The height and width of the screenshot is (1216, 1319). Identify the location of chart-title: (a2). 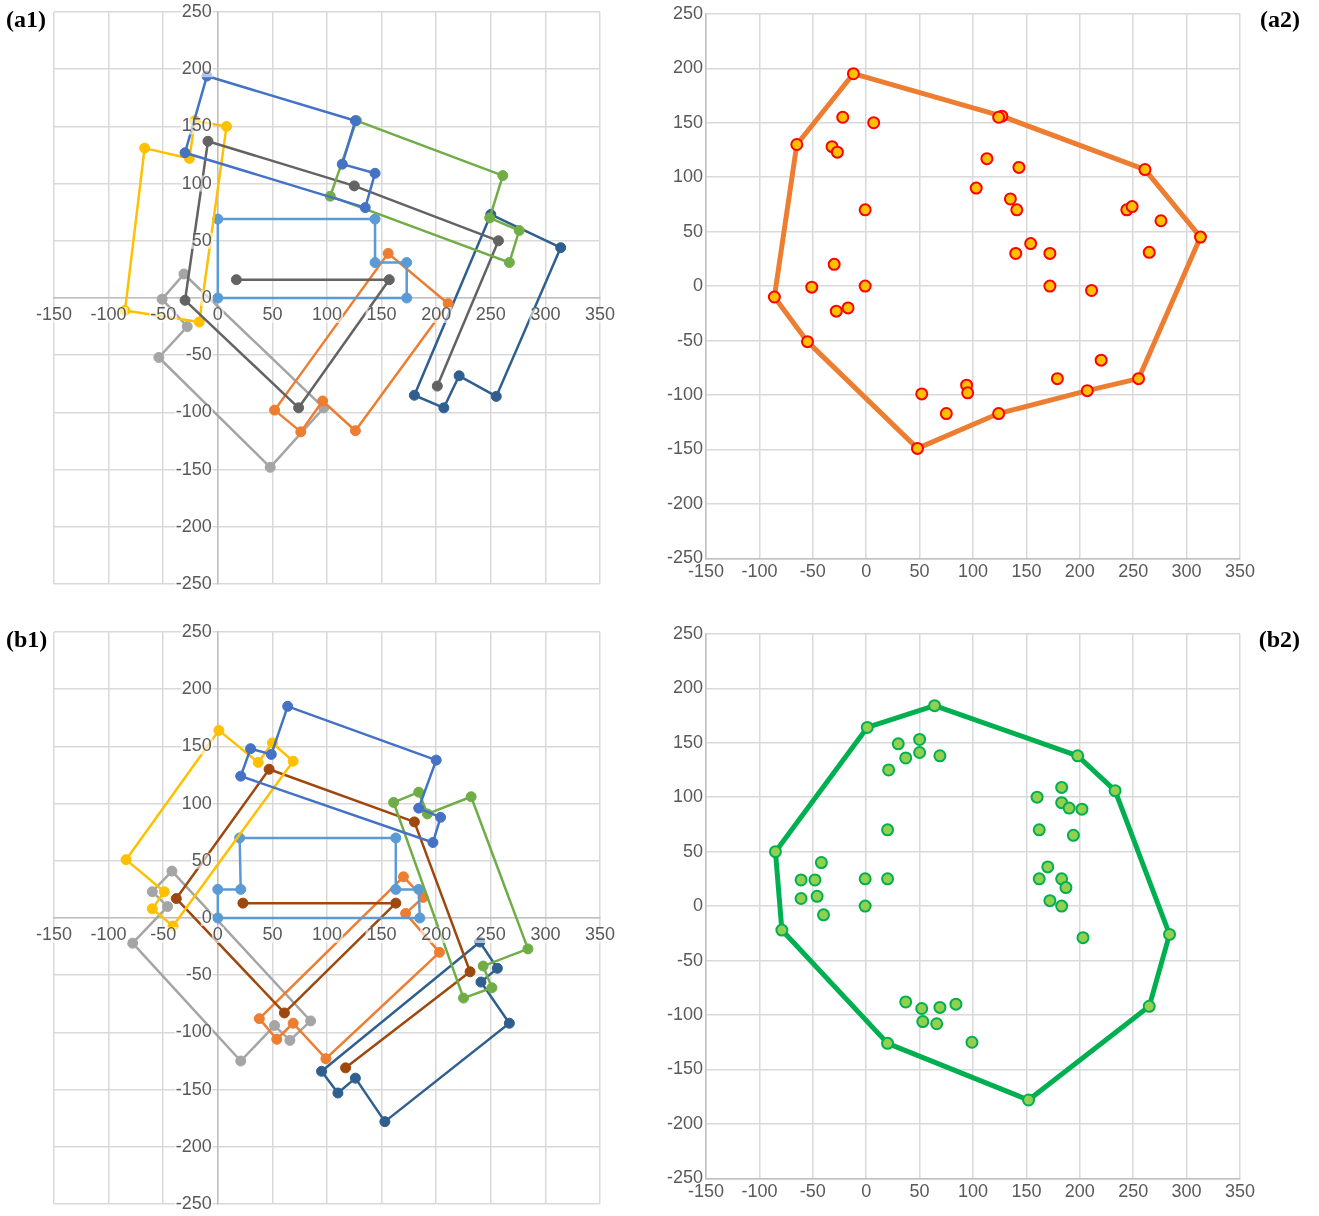
(1280, 19).